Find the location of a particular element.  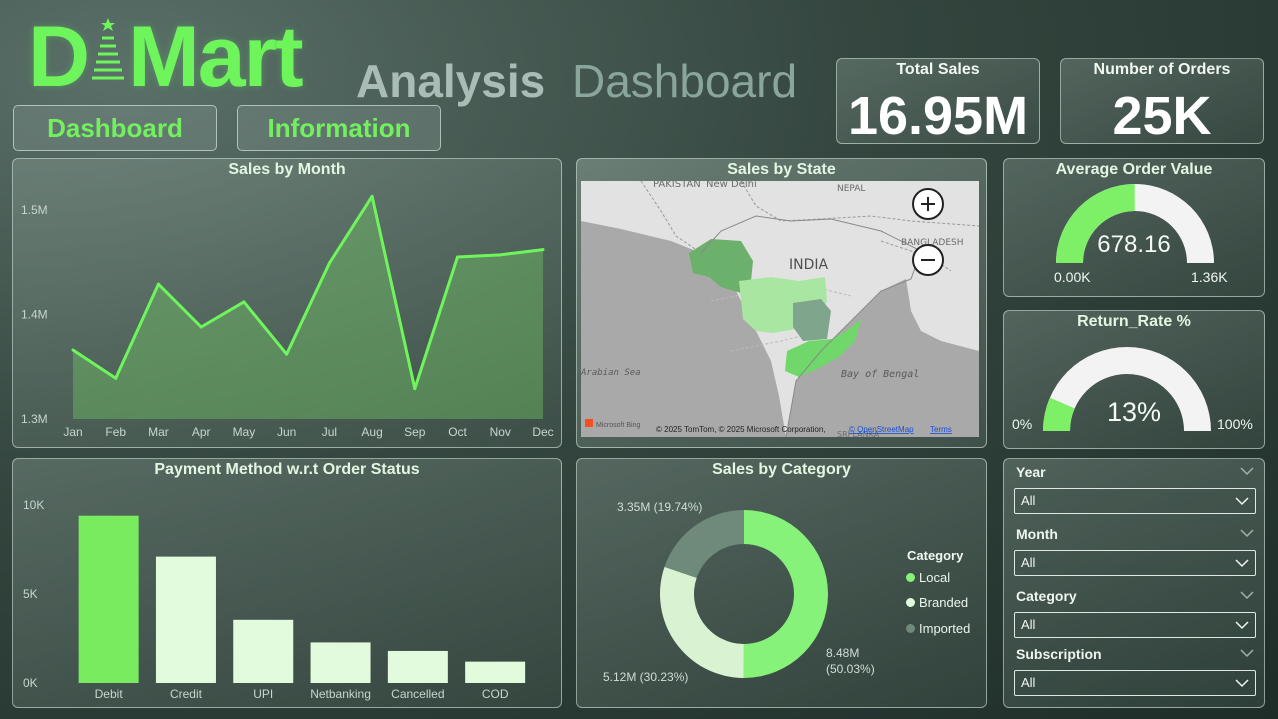

label-sri-lanka: SRI LANKA is located at coordinates (858, 433).